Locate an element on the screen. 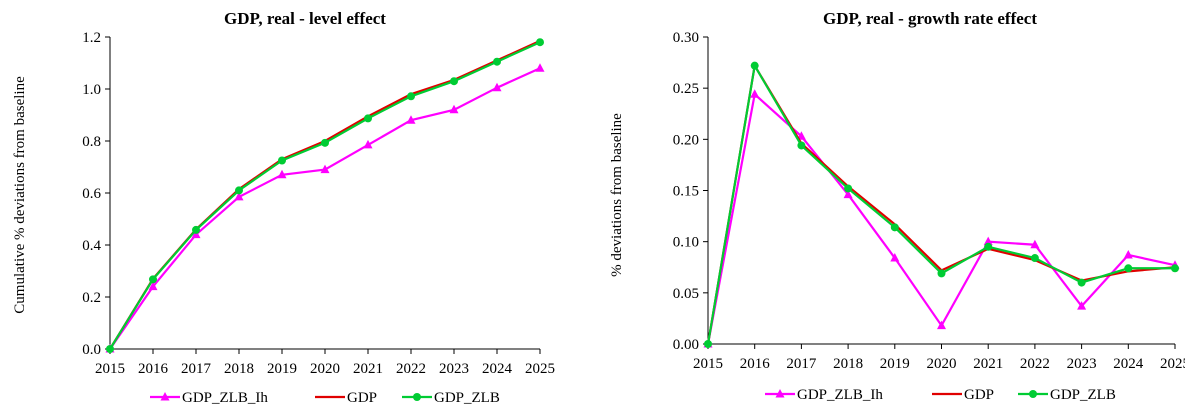 The height and width of the screenshot is (412, 1185). y-tick-label: 1.2 is located at coordinates (91, 38).